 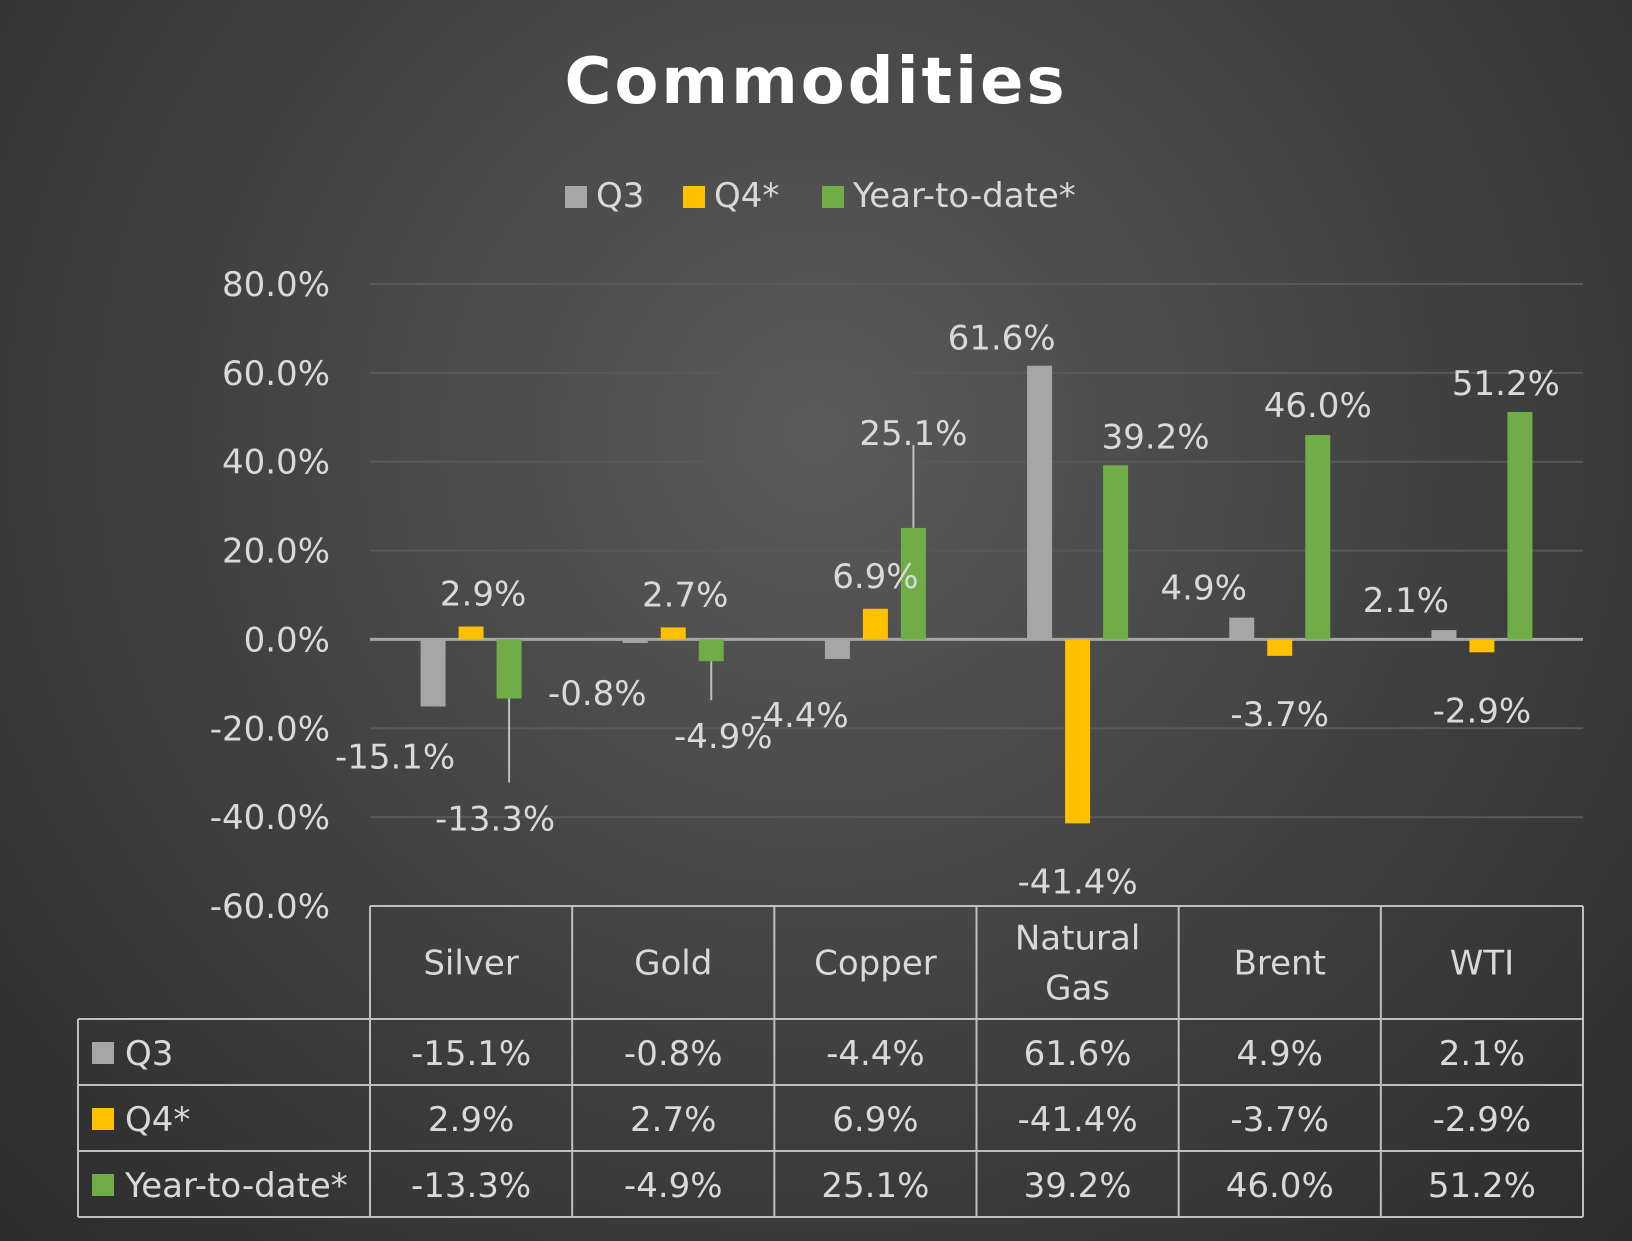 What do you see at coordinates (1506, 384) in the screenshot?
I see `data-label: 51.2%` at bounding box center [1506, 384].